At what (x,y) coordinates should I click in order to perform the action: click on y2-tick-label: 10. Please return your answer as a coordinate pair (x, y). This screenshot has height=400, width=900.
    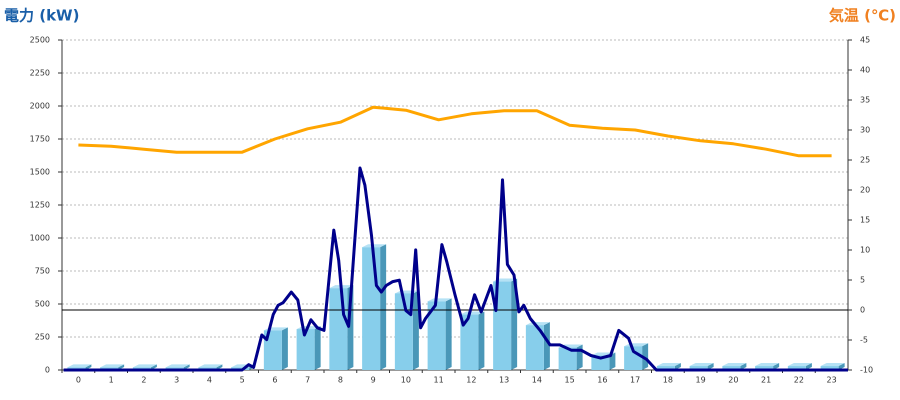
    Looking at the image, I should click on (865, 250).